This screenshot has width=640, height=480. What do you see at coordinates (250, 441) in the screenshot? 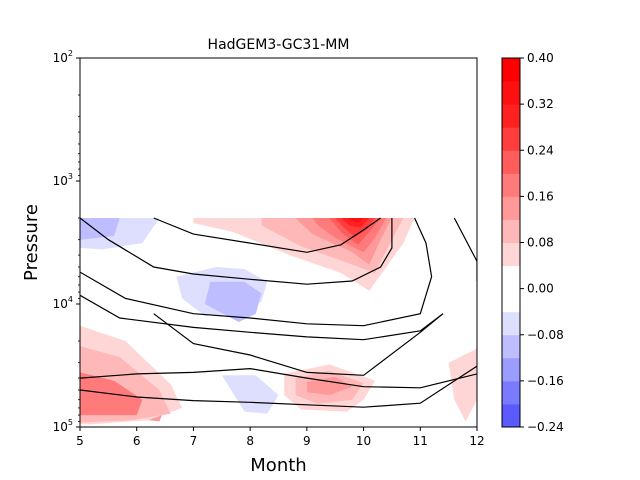
I see `x-tick-label-8: 8` at bounding box center [250, 441].